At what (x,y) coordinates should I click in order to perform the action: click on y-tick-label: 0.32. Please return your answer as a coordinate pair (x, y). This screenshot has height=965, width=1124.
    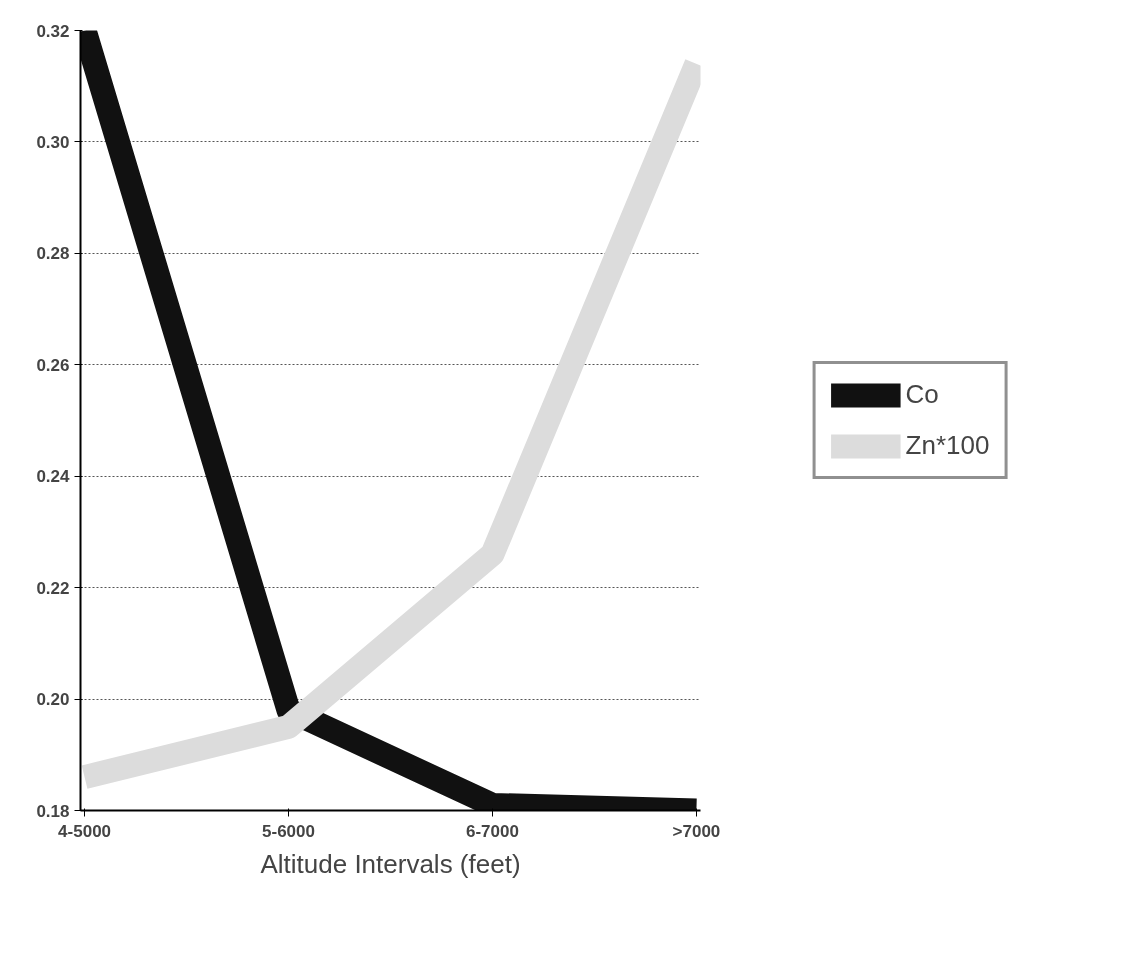
    Looking at the image, I should click on (53, 31).